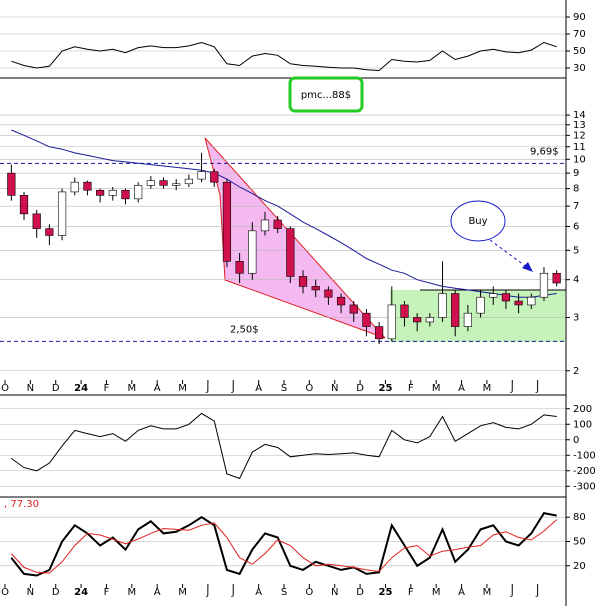 The image size is (606, 606). Describe the element at coordinates (579, 159) in the screenshot. I see `y-tick-label: 10` at that location.